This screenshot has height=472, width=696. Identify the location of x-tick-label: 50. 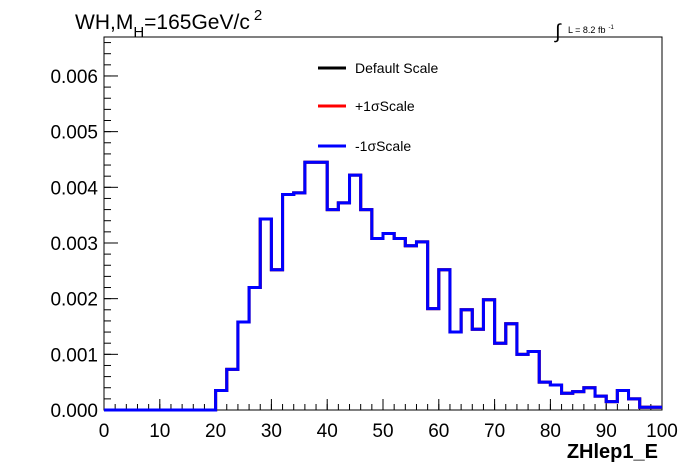
(382, 431).